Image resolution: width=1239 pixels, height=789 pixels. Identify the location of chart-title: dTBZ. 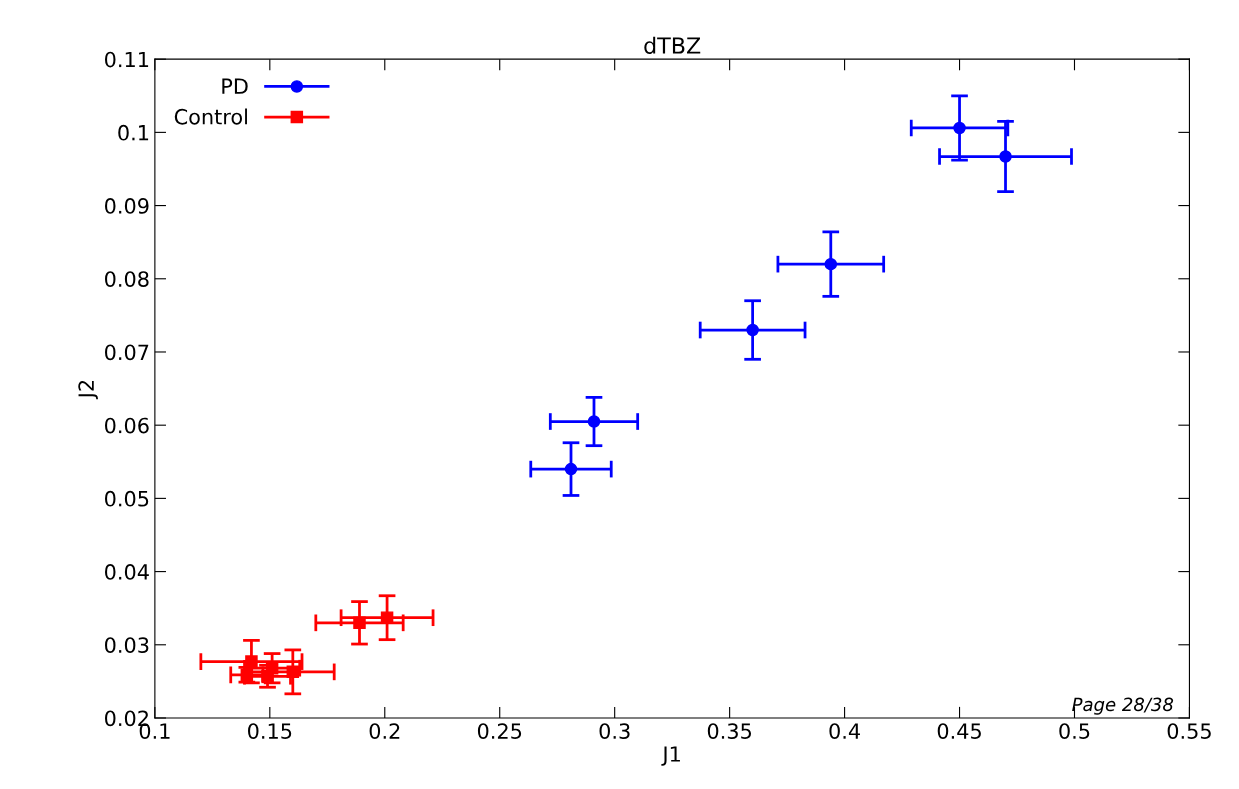
(672, 45).